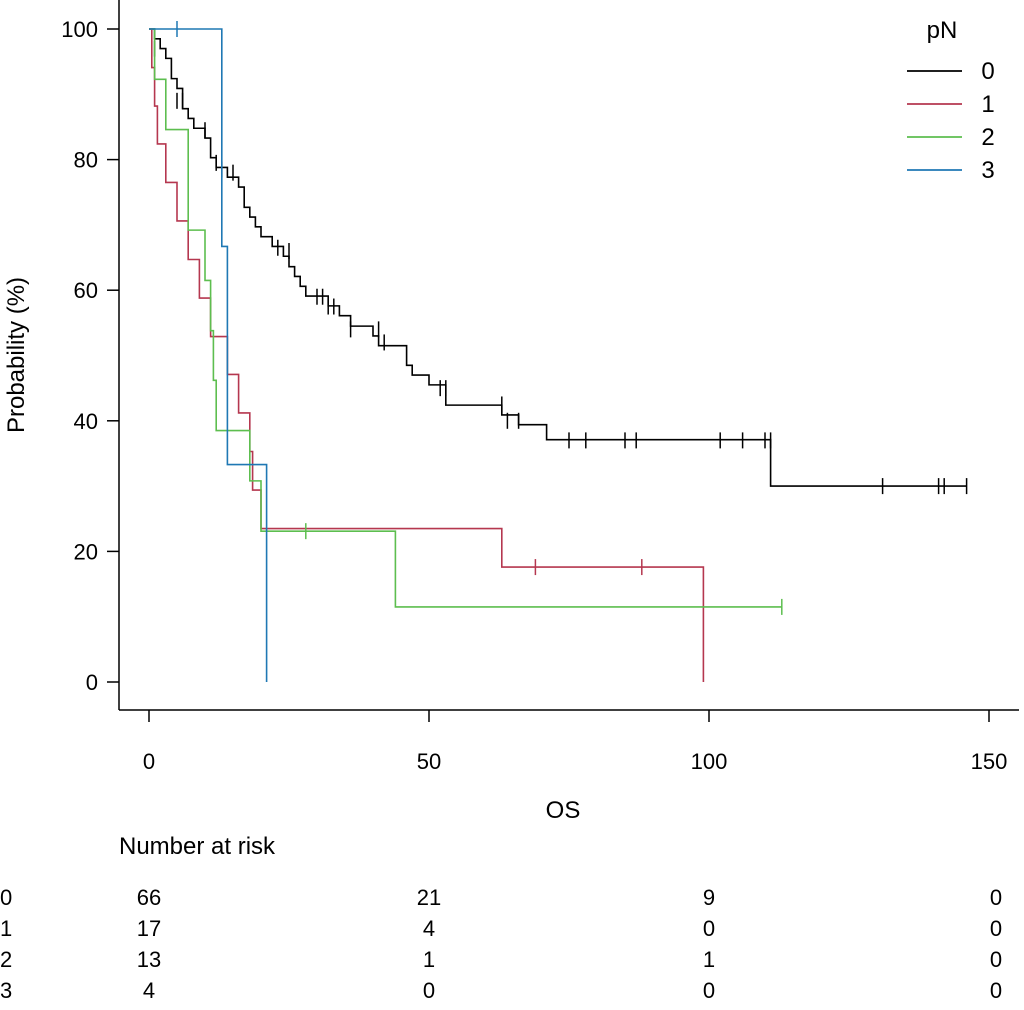 The image size is (1024, 1010). I want to click on risk-count: 17, so click(149, 928).